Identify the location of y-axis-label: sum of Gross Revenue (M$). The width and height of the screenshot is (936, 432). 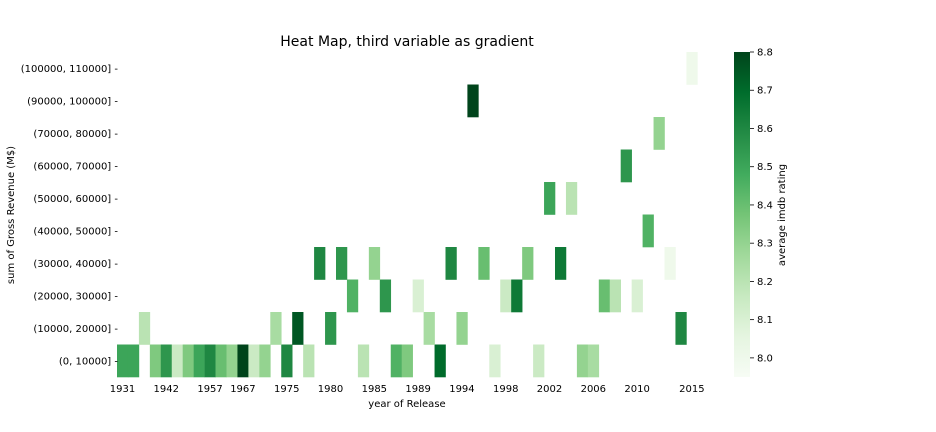
(11, 215).